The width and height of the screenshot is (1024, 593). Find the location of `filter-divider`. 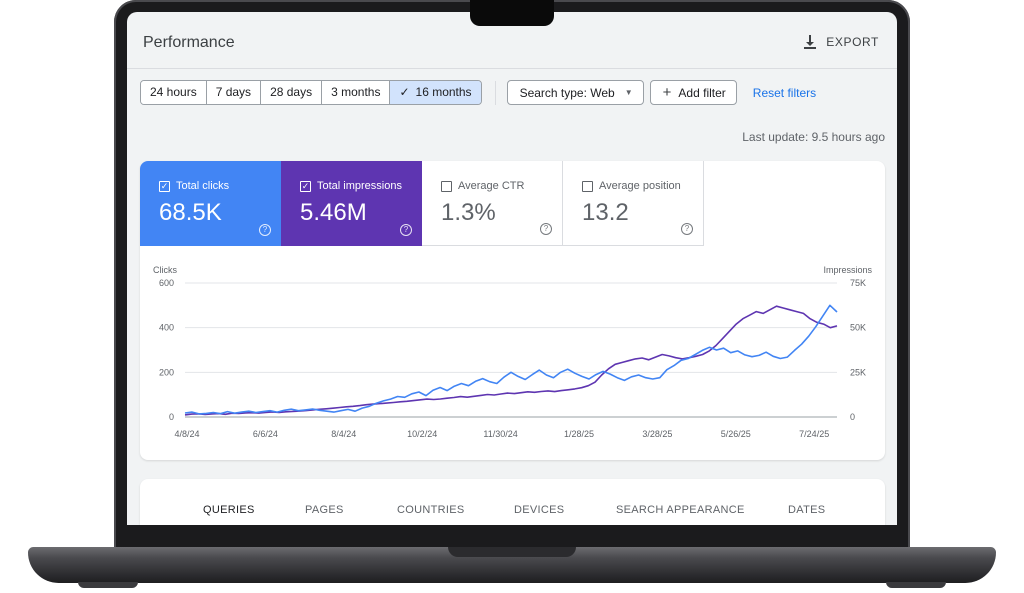

filter-divider is located at coordinates (495, 92).